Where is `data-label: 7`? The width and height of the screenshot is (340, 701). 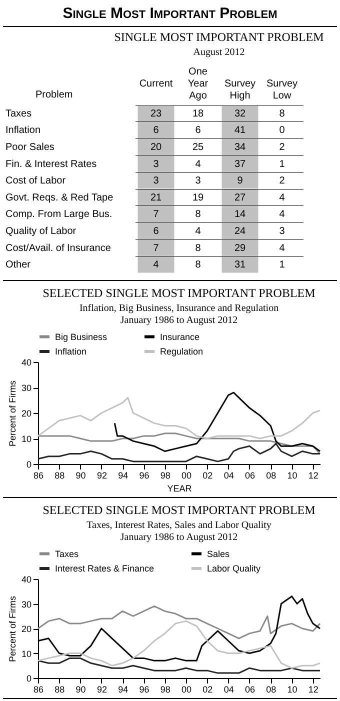 data-label: 7 is located at coordinates (156, 214).